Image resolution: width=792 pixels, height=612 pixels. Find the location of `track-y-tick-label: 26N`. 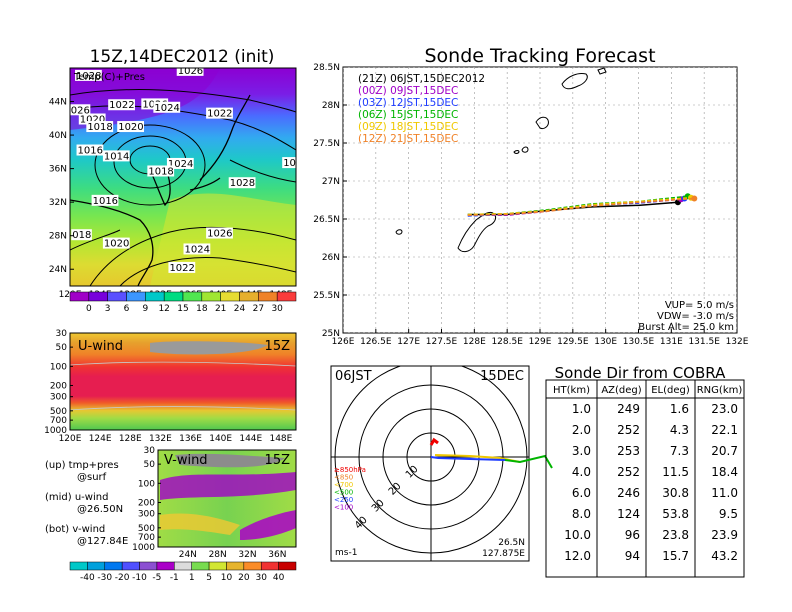

track-y-tick-label: 26N is located at coordinates (331, 258).